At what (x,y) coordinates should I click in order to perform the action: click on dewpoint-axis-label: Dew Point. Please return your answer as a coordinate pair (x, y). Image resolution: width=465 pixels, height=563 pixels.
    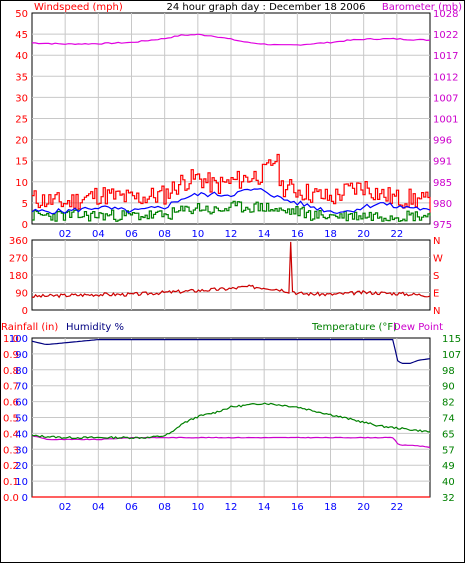
    Looking at the image, I should click on (418, 327).